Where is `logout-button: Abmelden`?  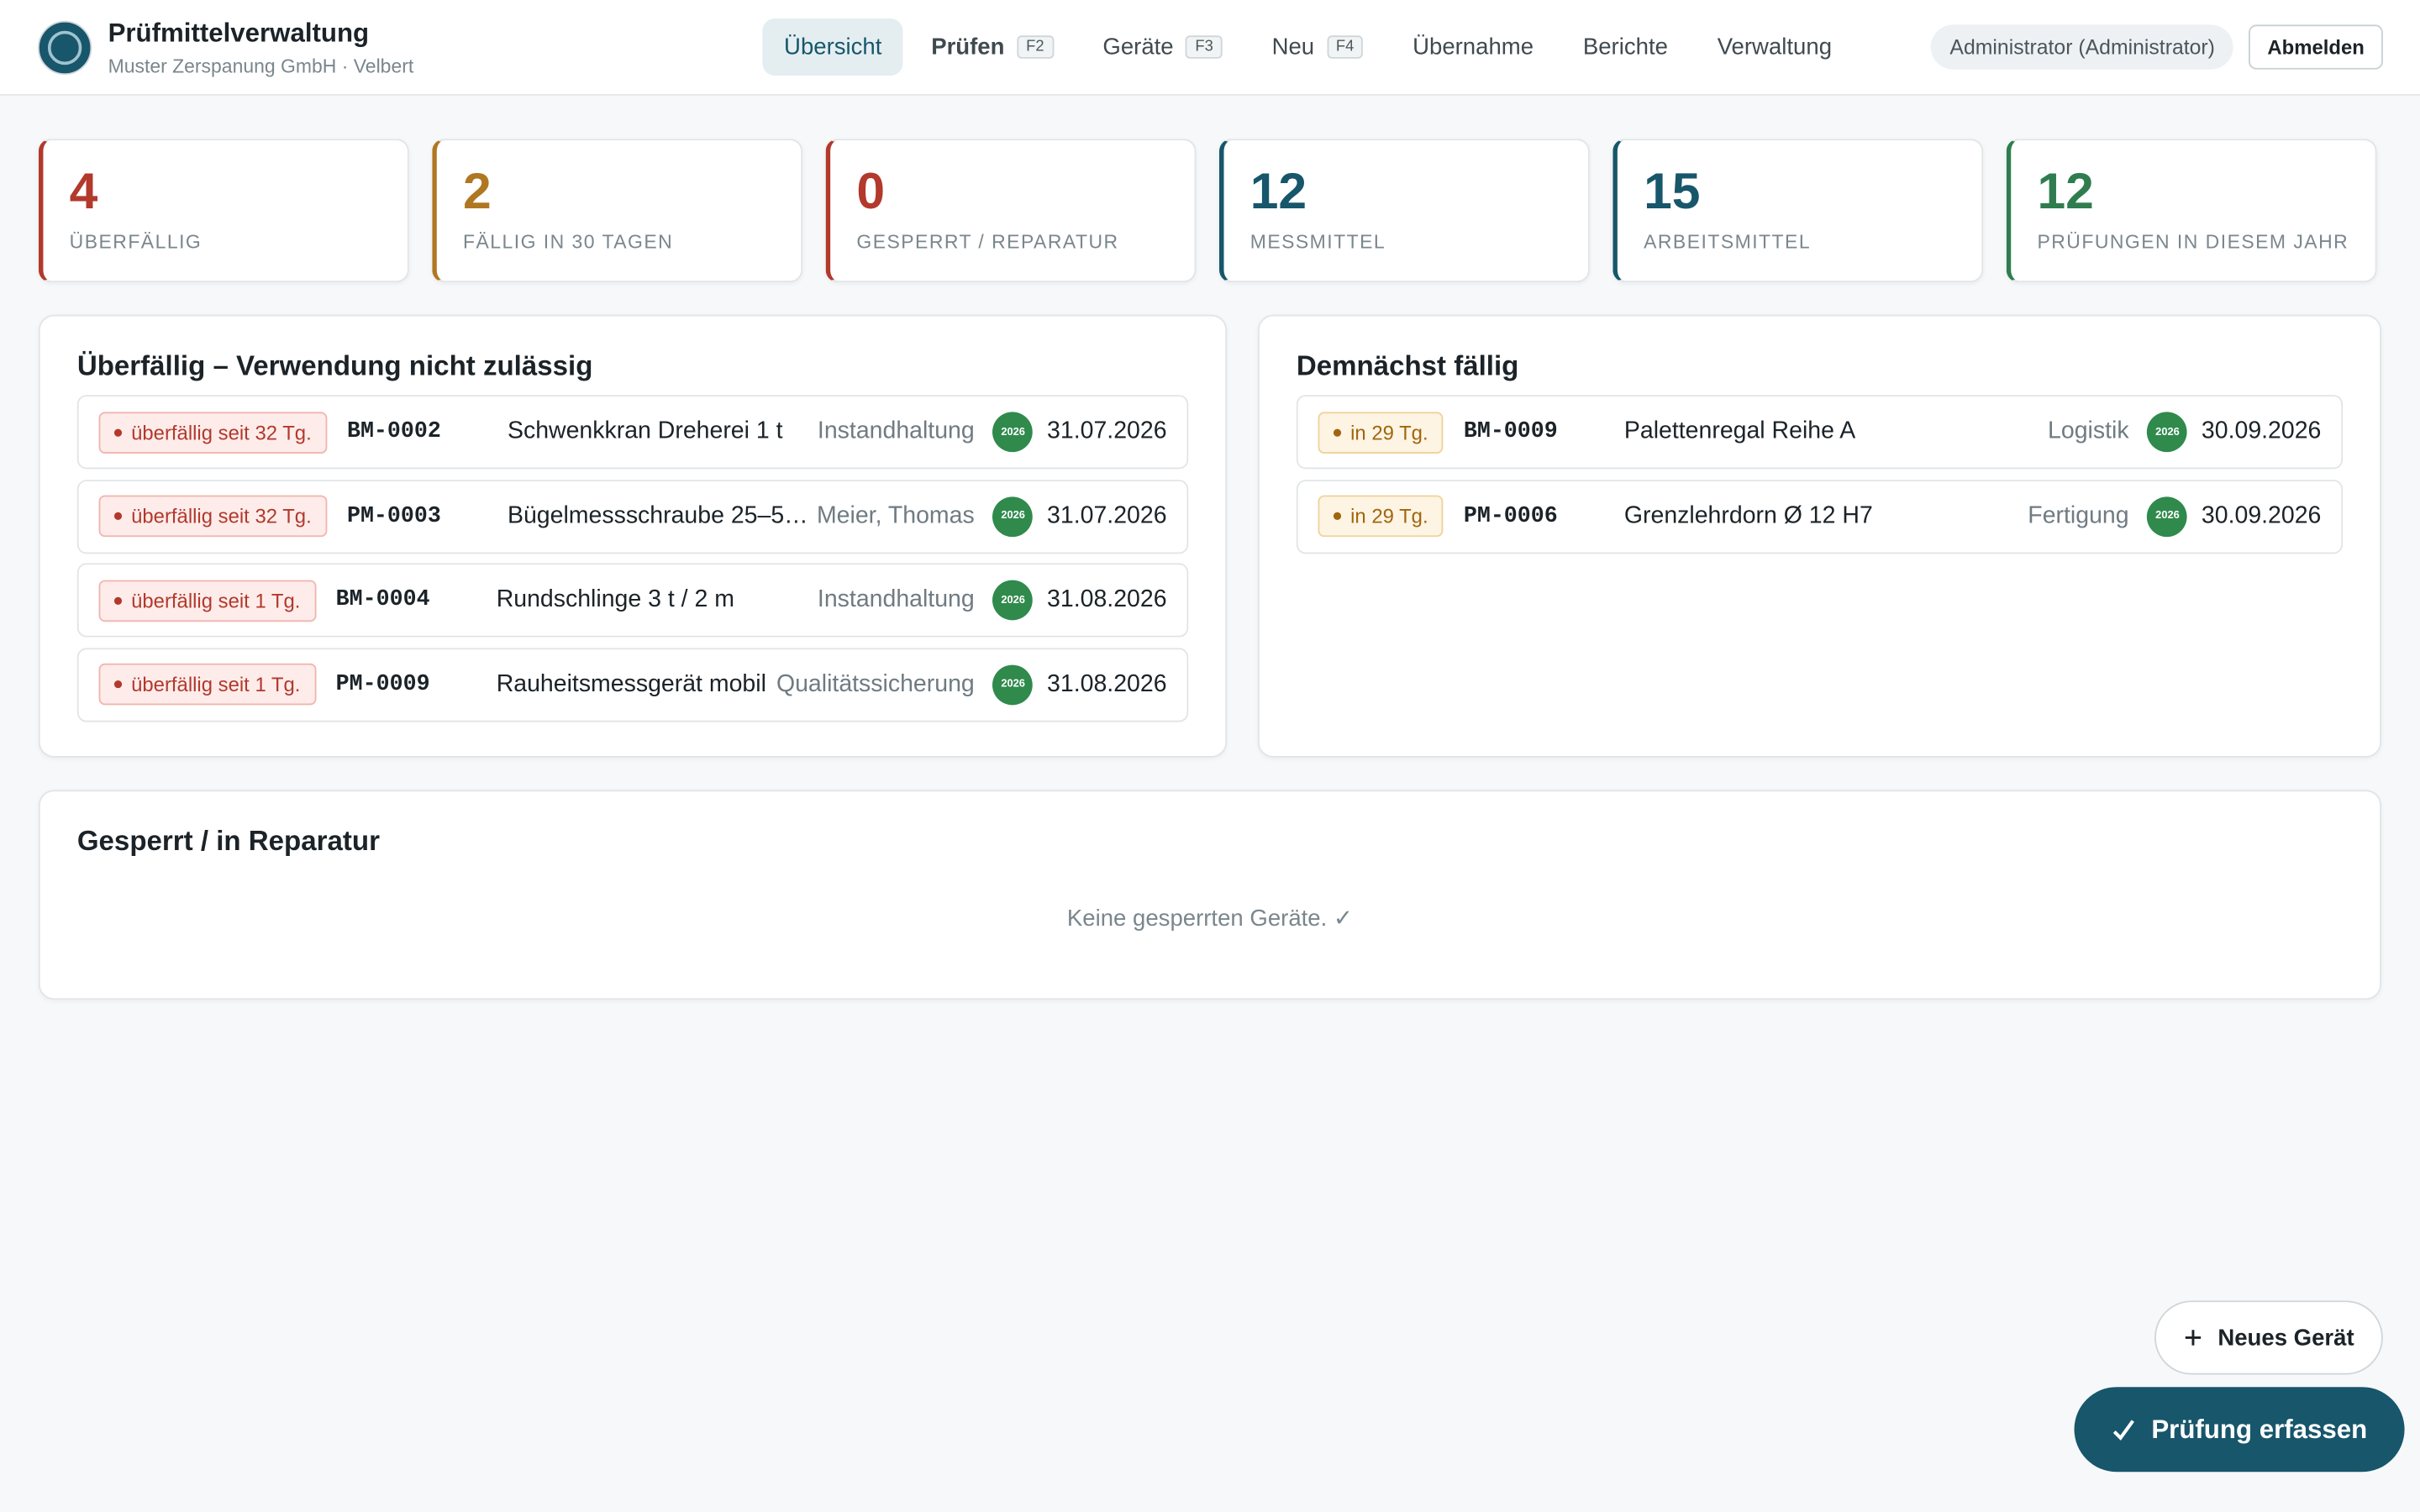 logout-button: Abmelden is located at coordinates (2316, 47).